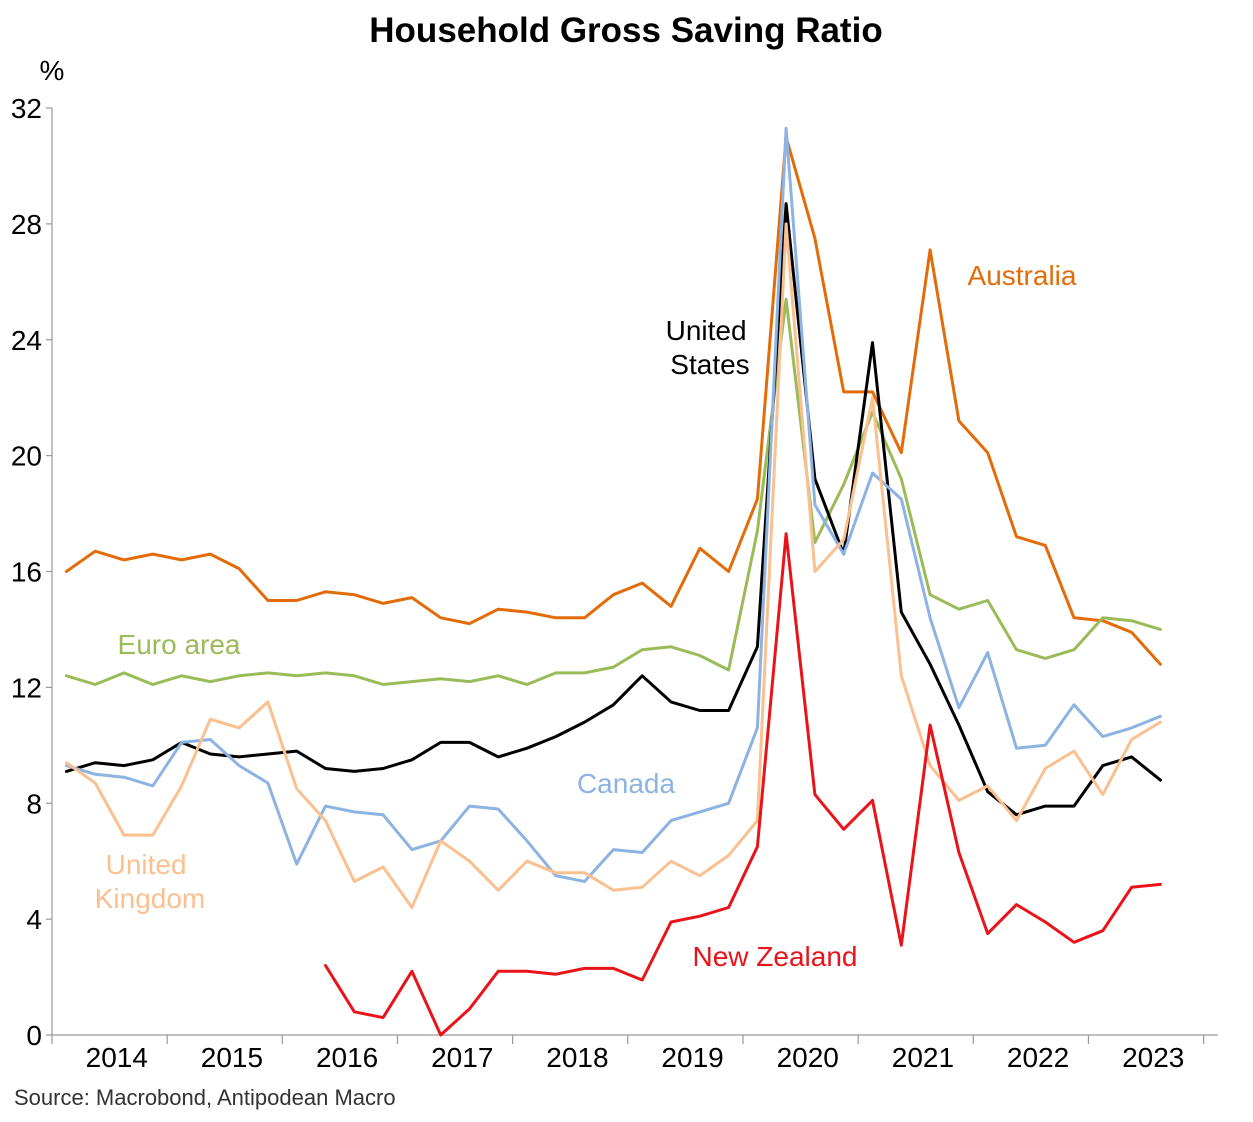  I want to click on y-tick-label: 28, so click(26, 224).